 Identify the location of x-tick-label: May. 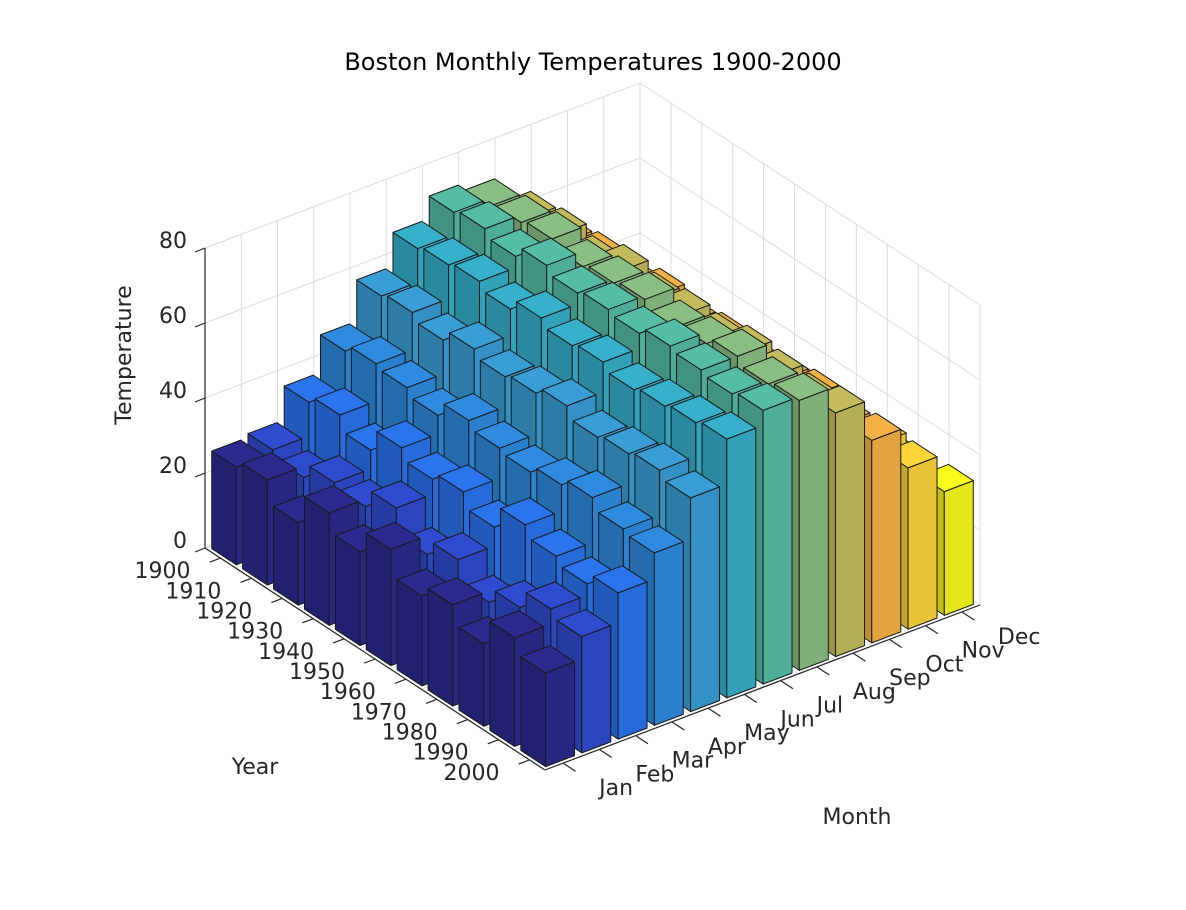
(766, 733).